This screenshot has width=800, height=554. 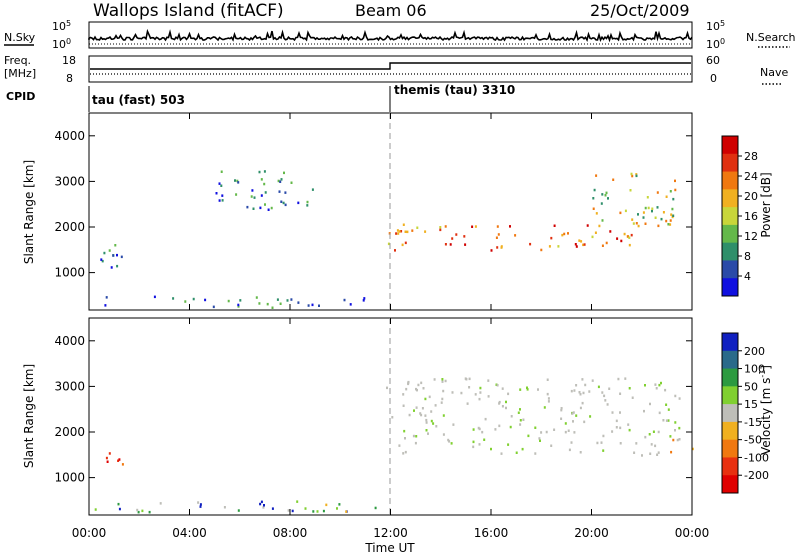 What do you see at coordinates (754, 369) in the screenshot?
I see `colorbar-tick-label: 100` at bounding box center [754, 369].